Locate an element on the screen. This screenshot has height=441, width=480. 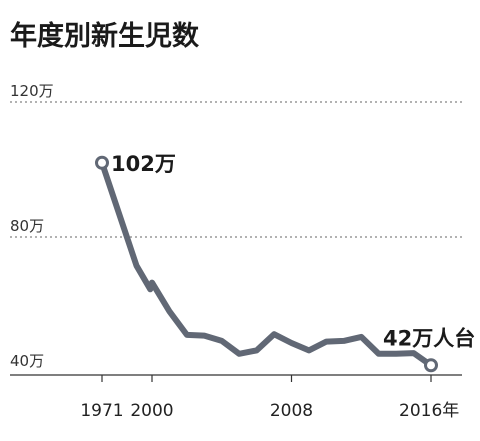
x-axis is located at coordinates (236, 378).